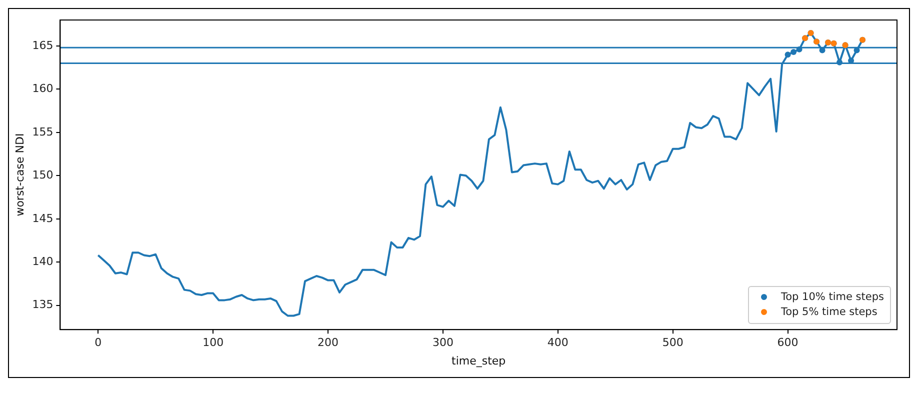 The width and height of the screenshot is (917, 413). Describe the element at coordinates (557, 343) in the screenshot. I see `x-tick-label: 400` at that location.